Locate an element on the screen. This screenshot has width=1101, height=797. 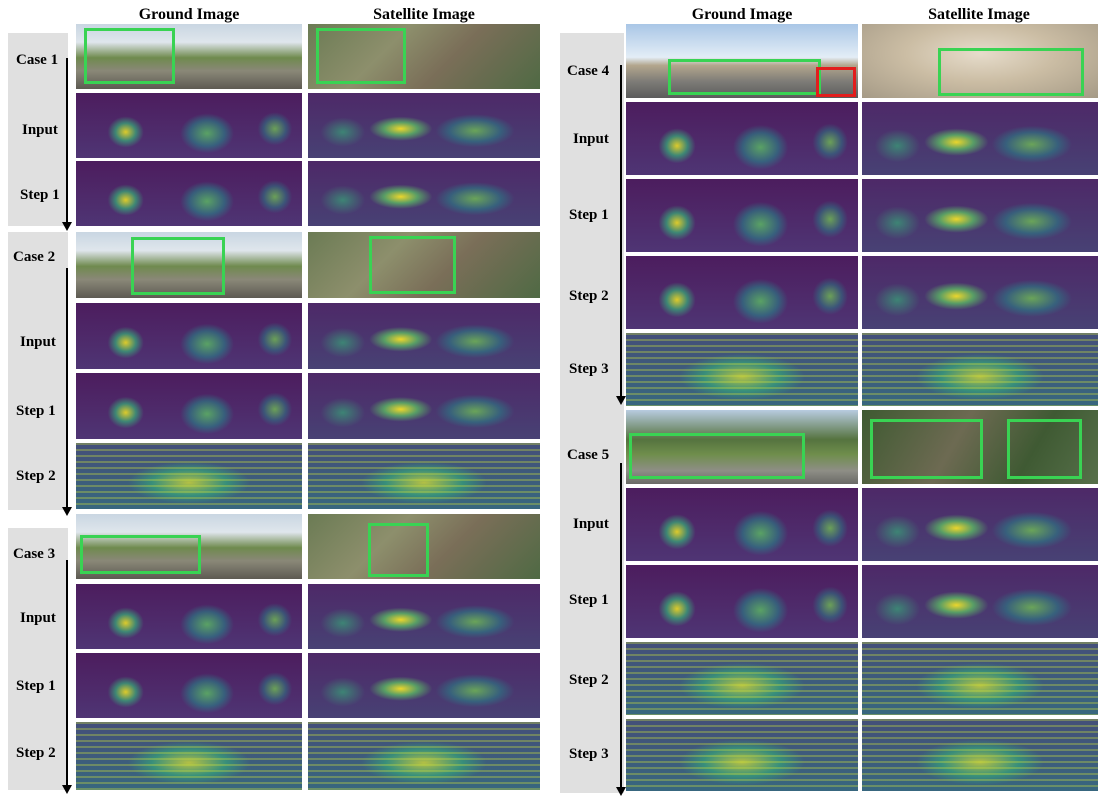
case4-input-satellite-heatmap is located at coordinates (980, 138).